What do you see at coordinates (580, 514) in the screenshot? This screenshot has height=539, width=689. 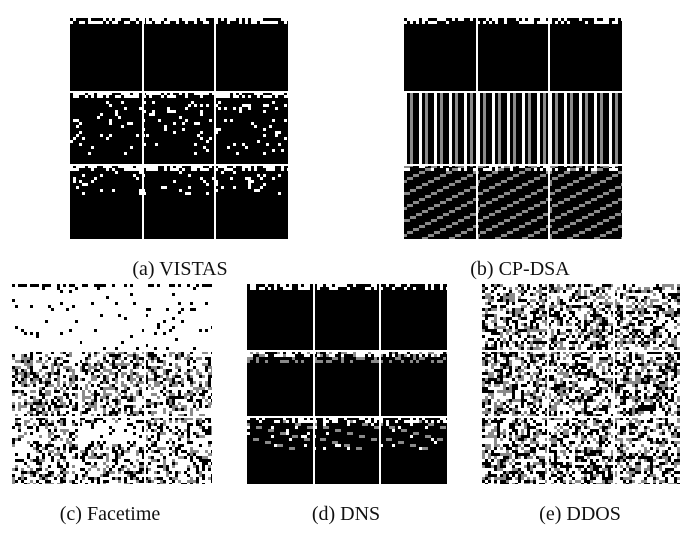 I see `caption-e: (e) DDOS` at bounding box center [580, 514].